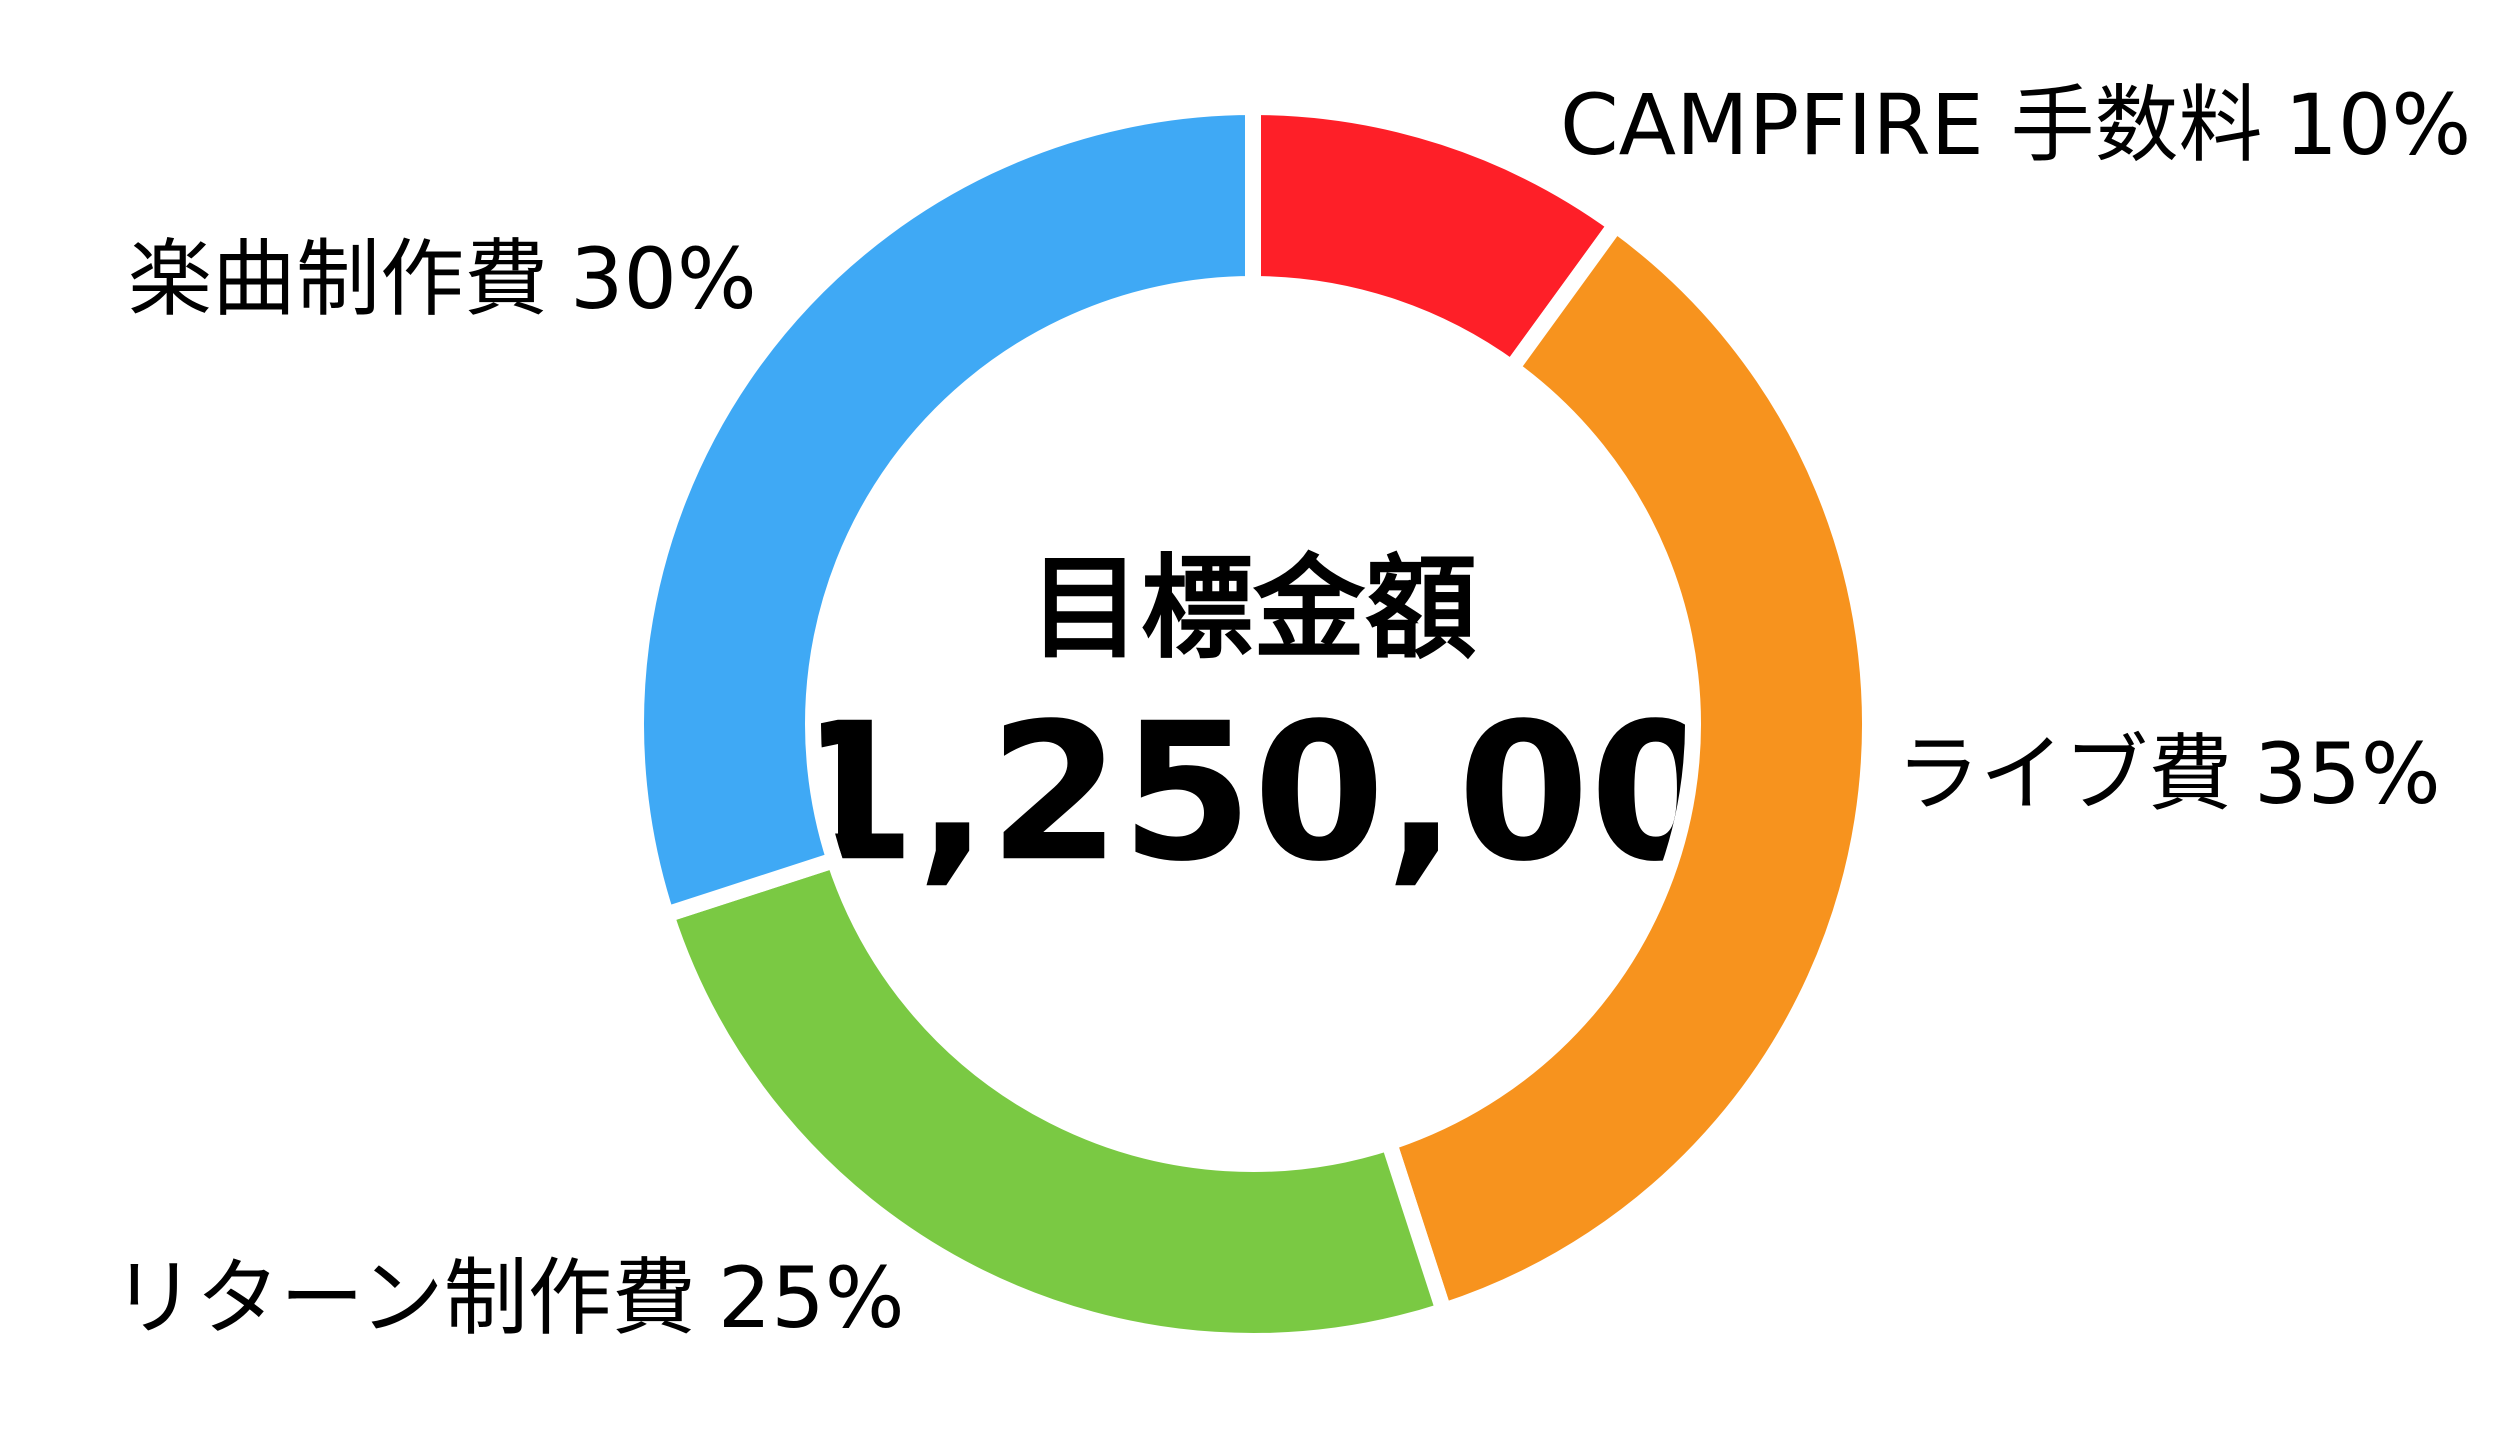 This screenshot has height=1435, width=2500. I want to click on segment-name: 楽曲制作費, so click(338, 279).